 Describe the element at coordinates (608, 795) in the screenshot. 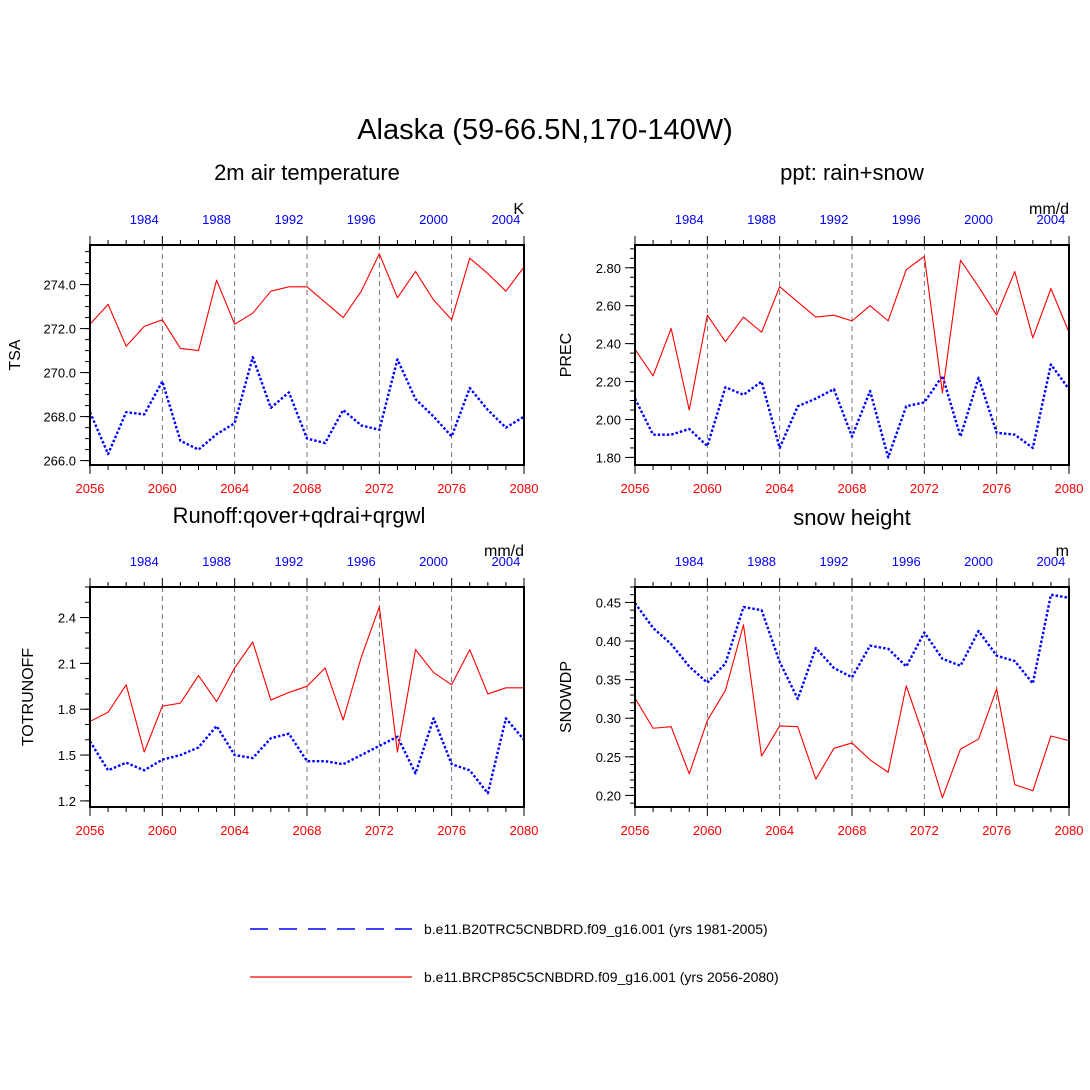

I see `y-tick-label: 0.20` at that location.